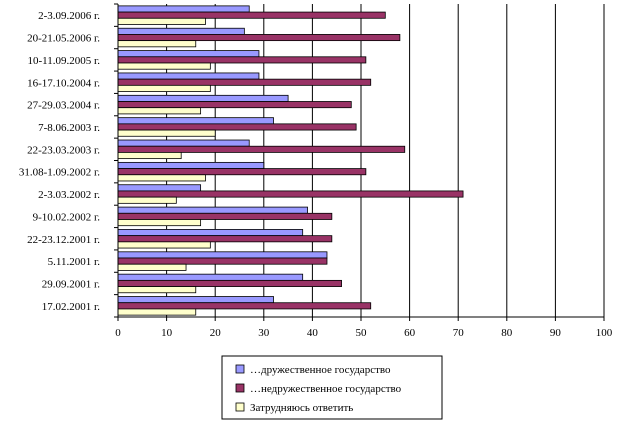 The width and height of the screenshot is (624, 429). Describe the element at coordinates (326, 389) in the screenshot. I see `legend-label-2: …недружественное государство` at that location.